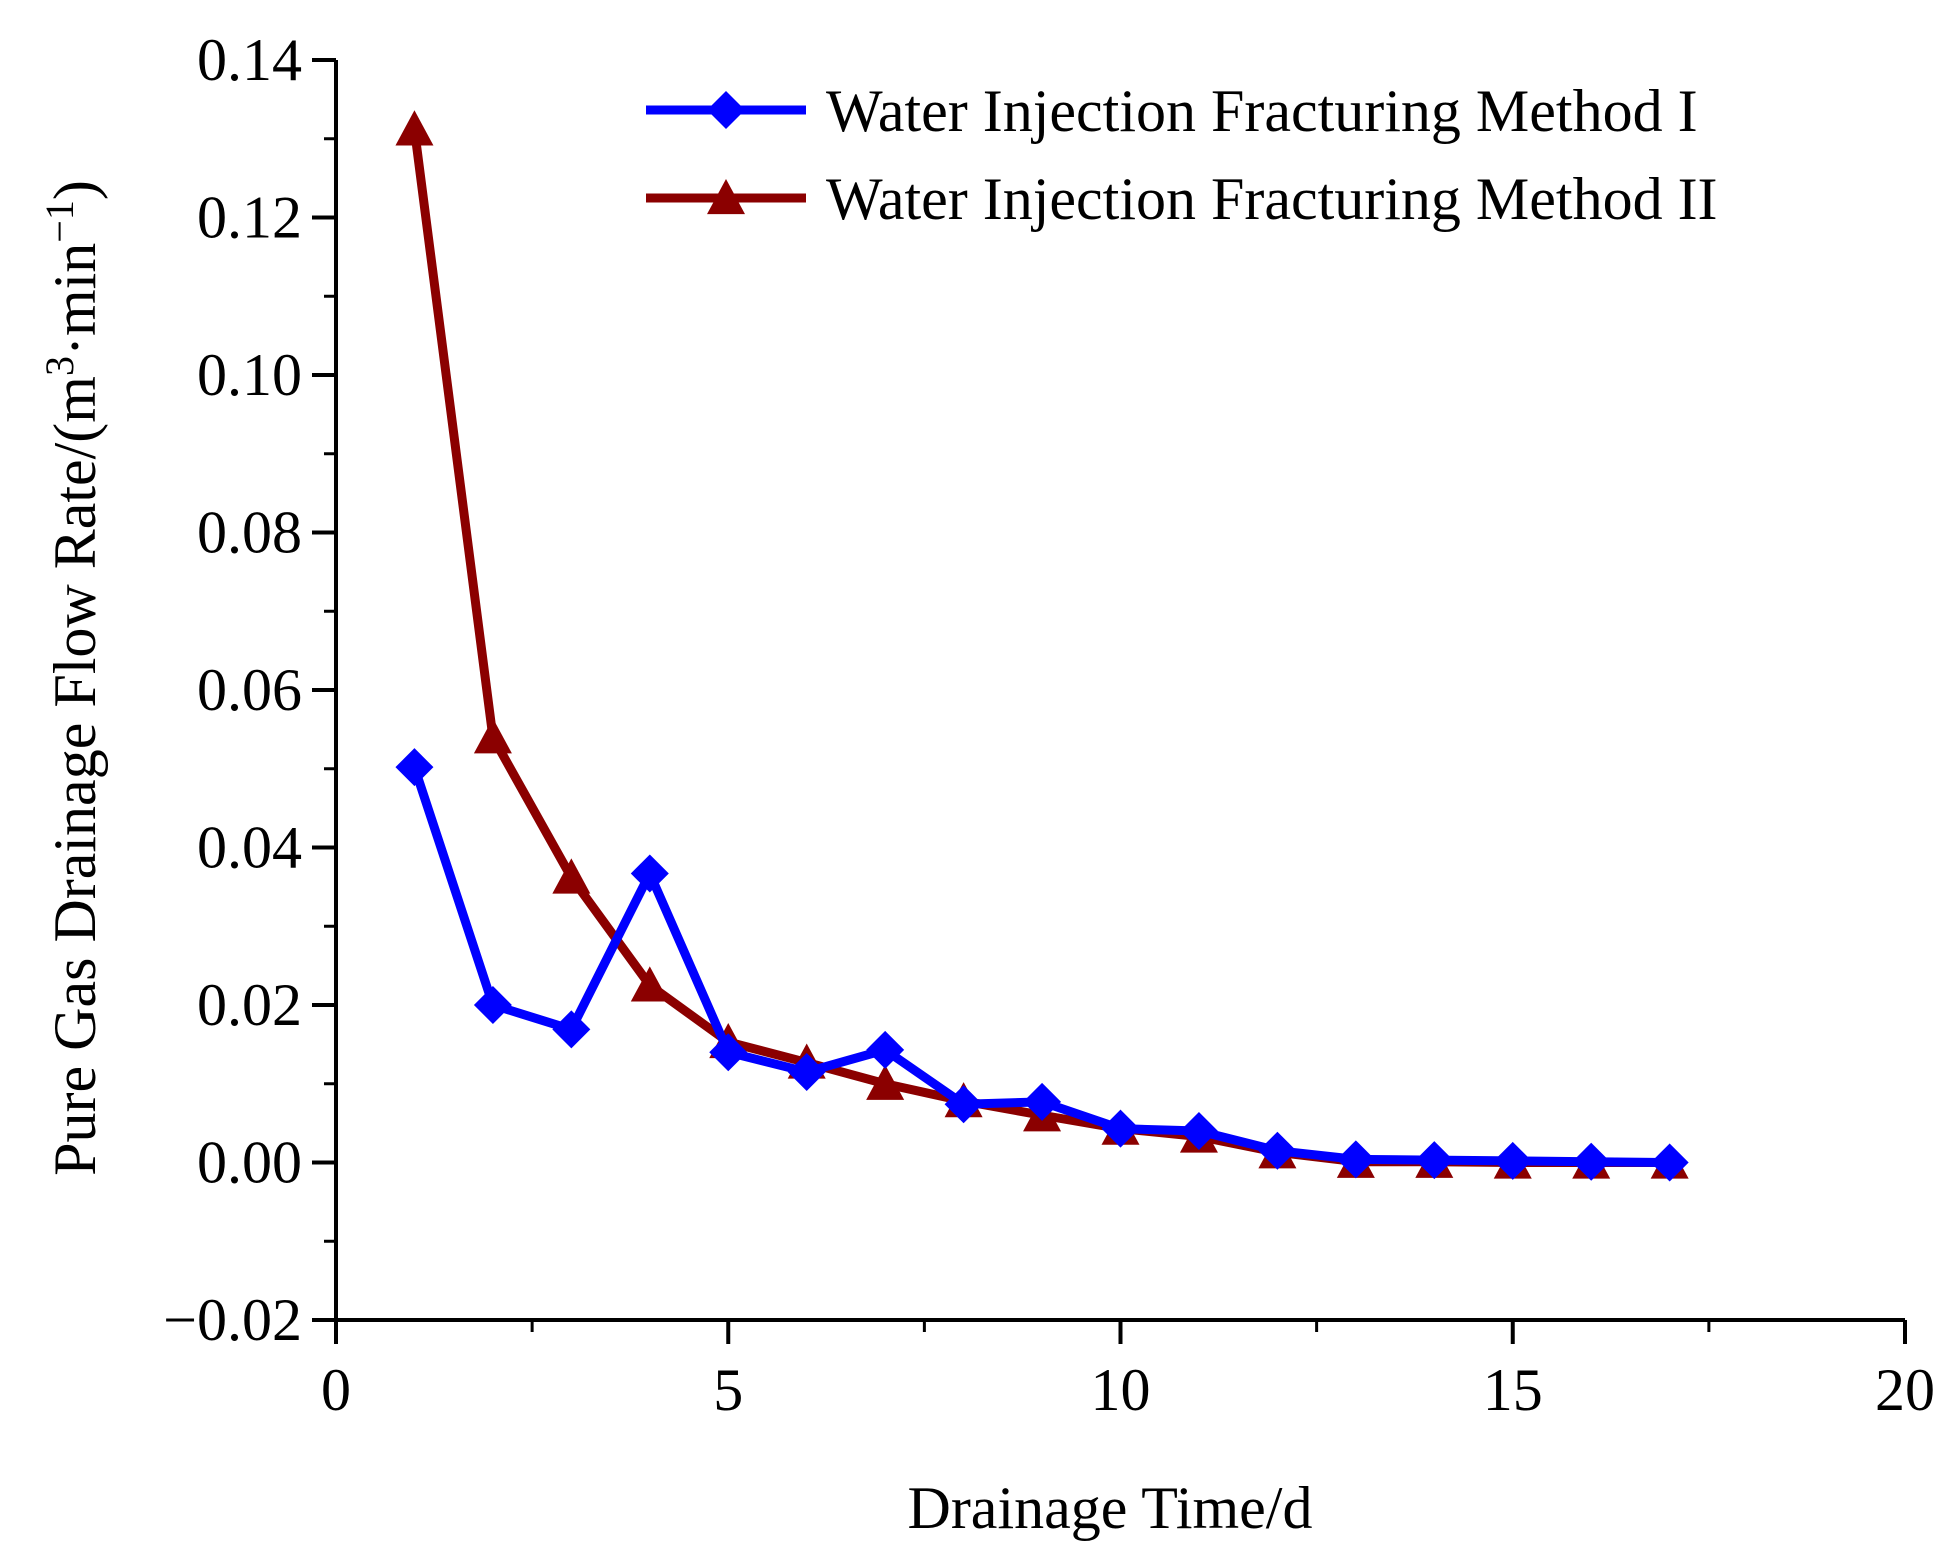 The height and width of the screenshot is (1566, 1959). Describe the element at coordinates (249, 848) in the screenshot. I see `y-tick-label: 0.04` at that location.